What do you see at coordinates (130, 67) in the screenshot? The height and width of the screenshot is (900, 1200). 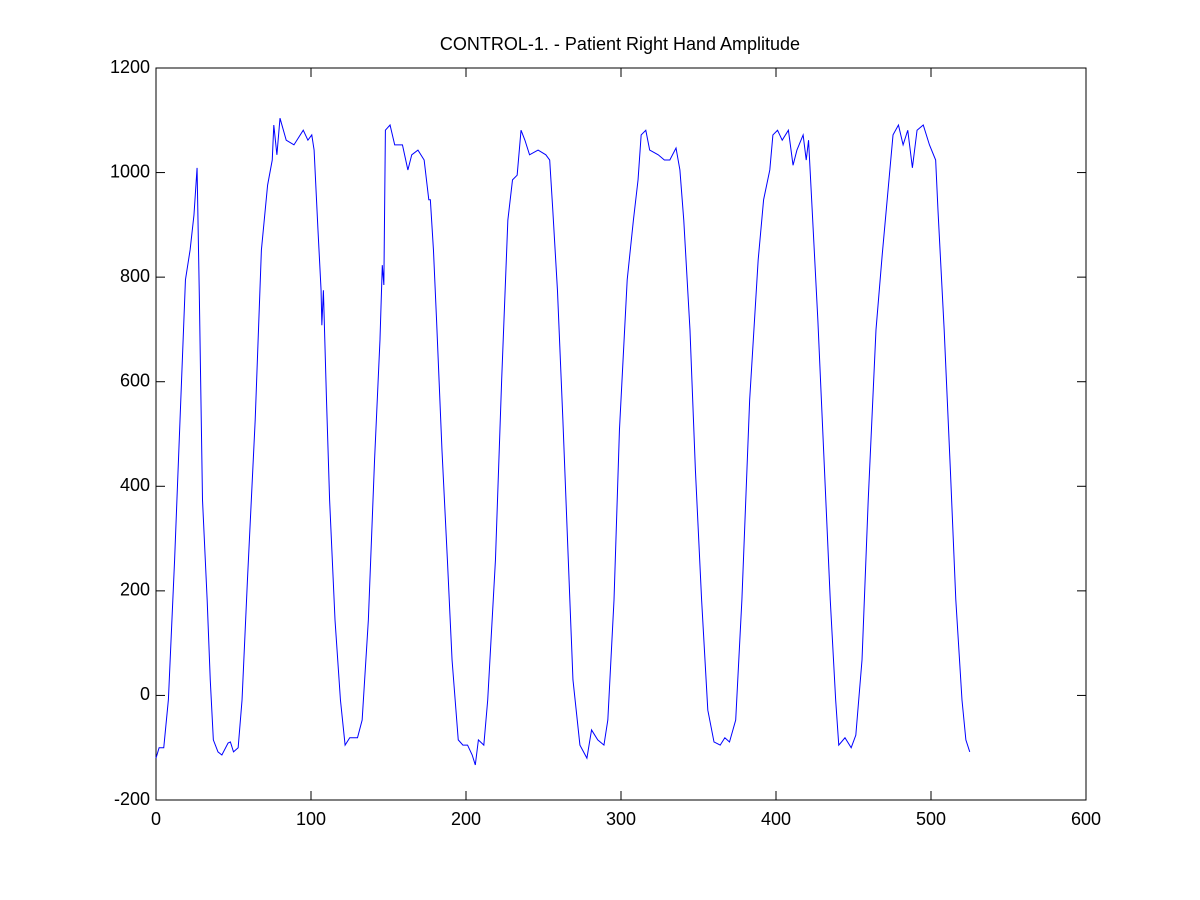 I see `y-tick-label: 1200` at bounding box center [130, 67].